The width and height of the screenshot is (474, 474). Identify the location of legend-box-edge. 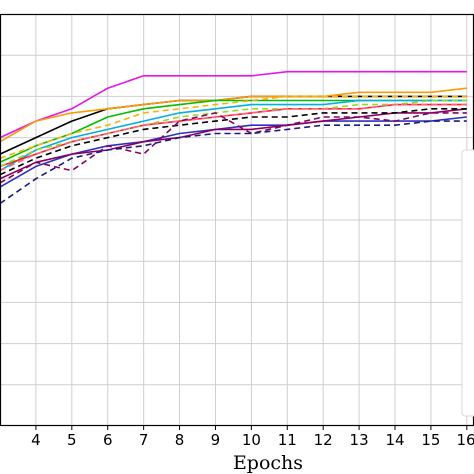
(467, 283).